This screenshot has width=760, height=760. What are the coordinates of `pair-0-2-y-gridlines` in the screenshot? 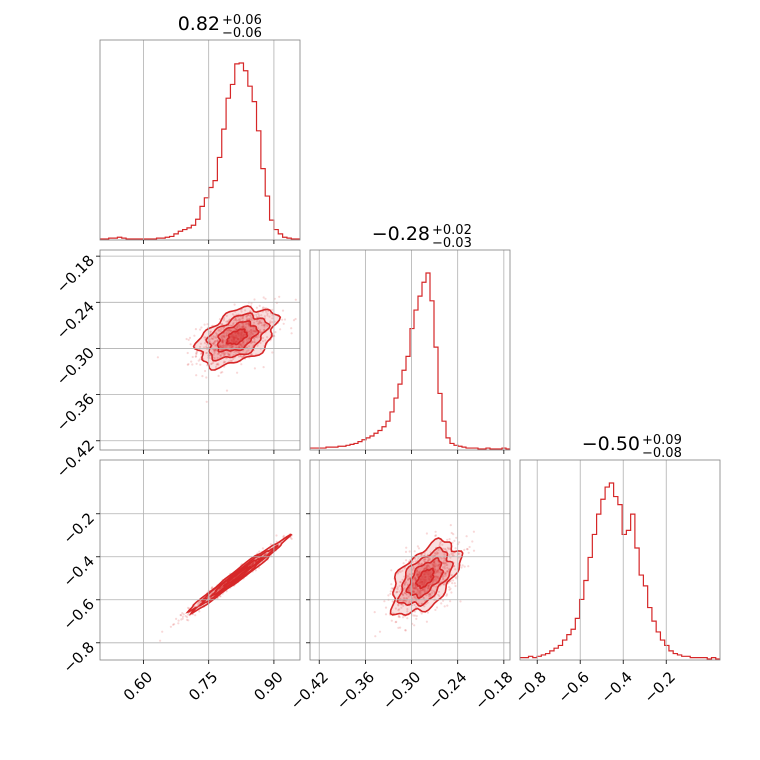 It's located at (200, 578).